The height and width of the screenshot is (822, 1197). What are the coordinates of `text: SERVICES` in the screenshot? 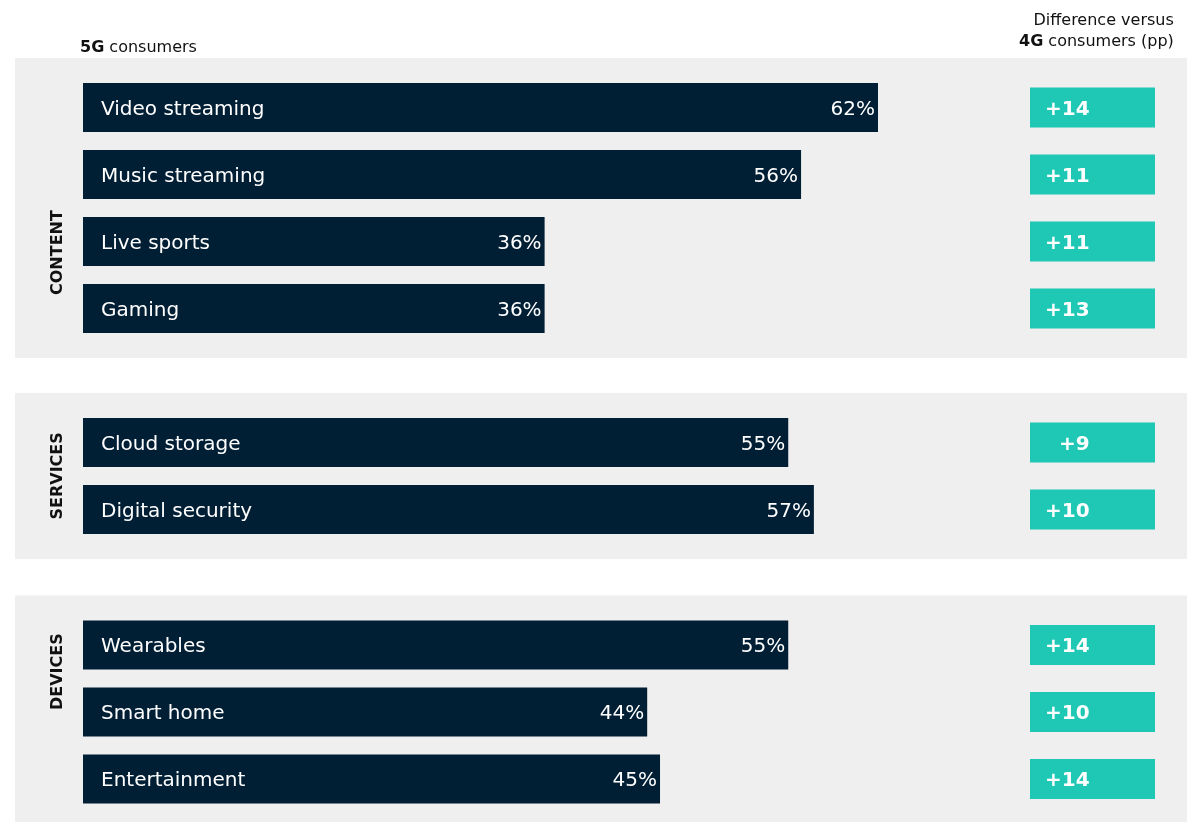 It's located at (56, 476).